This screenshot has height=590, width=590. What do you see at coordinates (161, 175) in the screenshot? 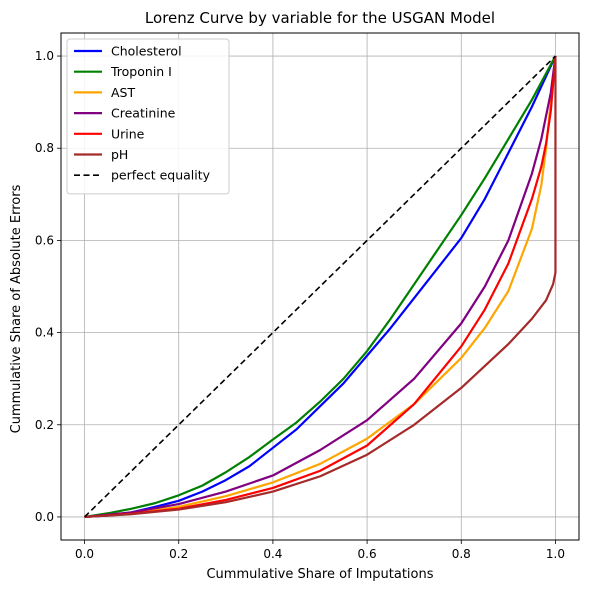
I see `legend-label: perfect equality` at bounding box center [161, 175].